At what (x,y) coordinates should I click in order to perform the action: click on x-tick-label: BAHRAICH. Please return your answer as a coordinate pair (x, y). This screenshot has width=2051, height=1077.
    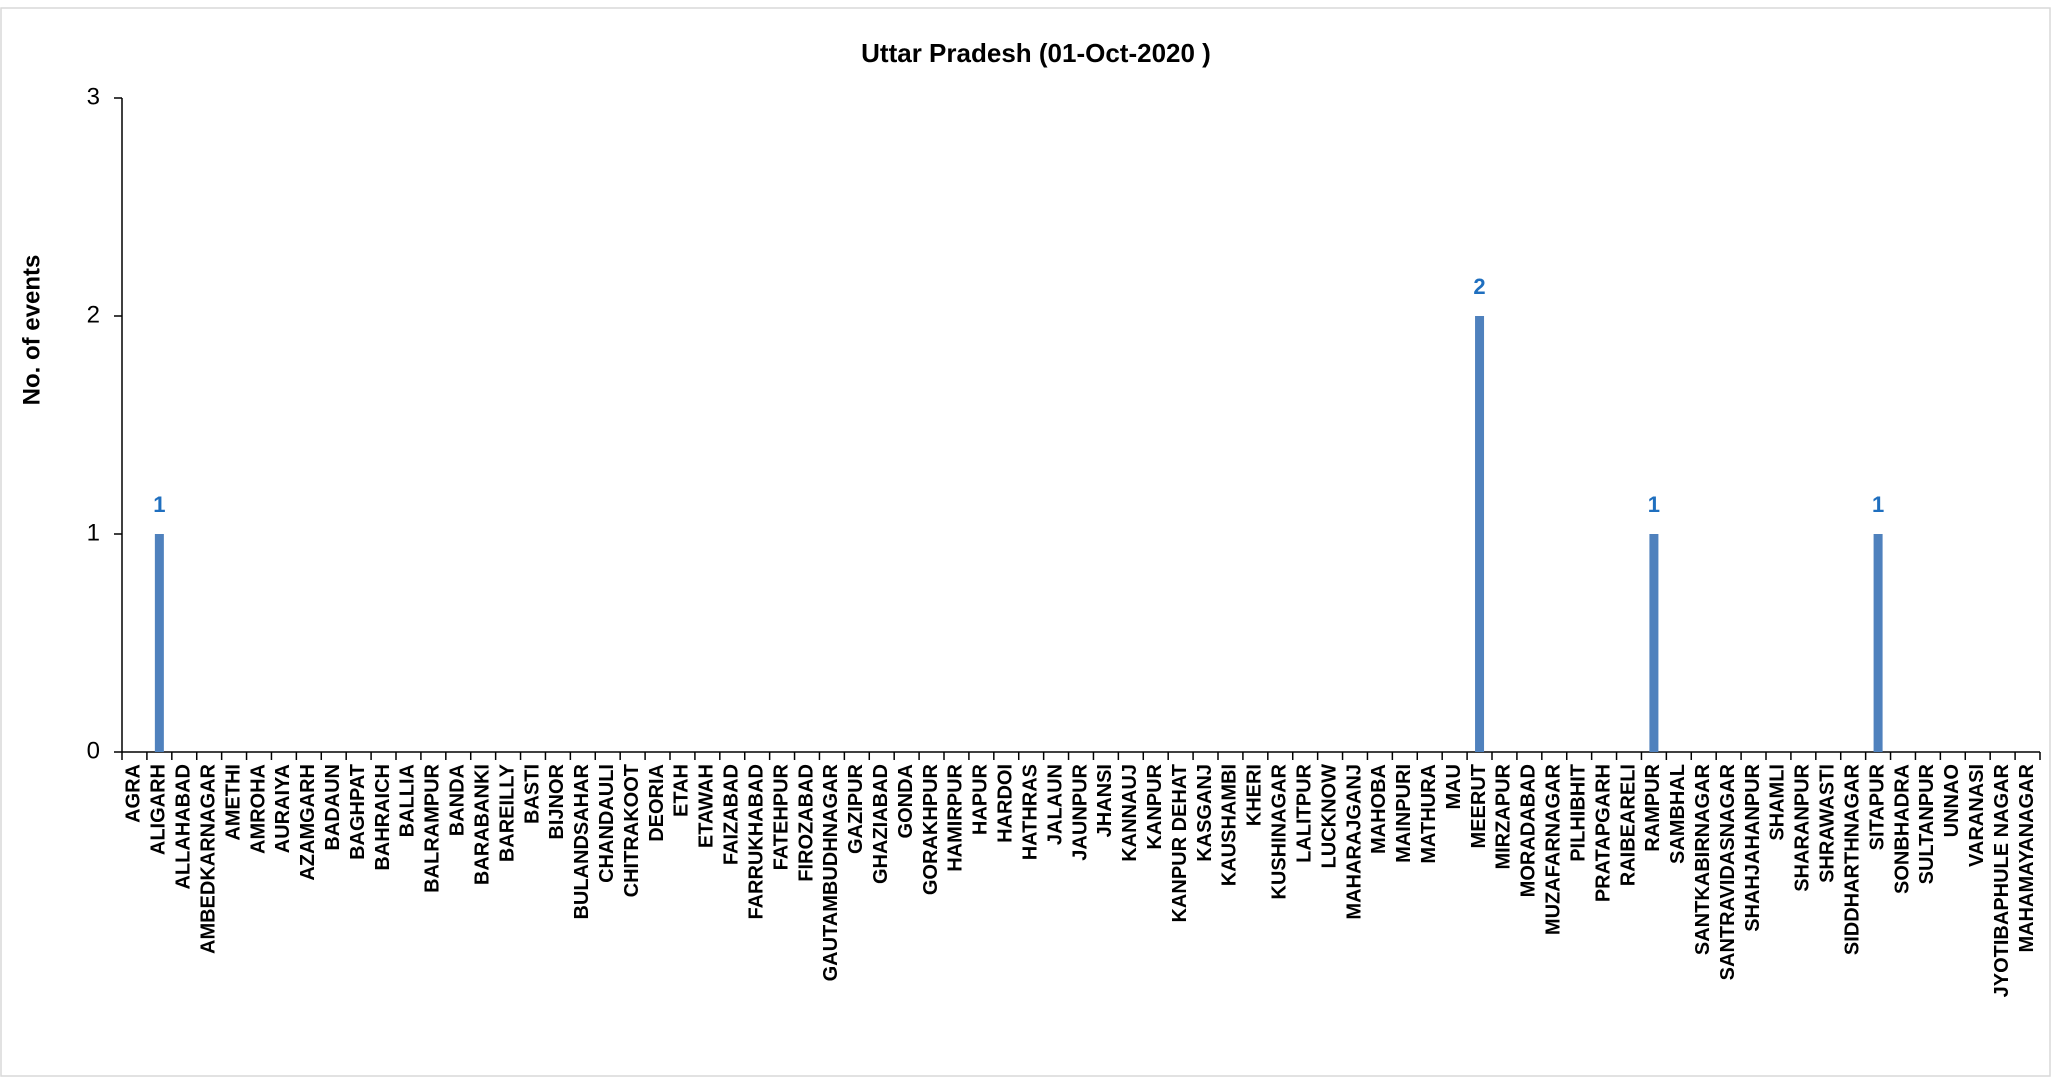
    Looking at the image, I should click on (383, 817).